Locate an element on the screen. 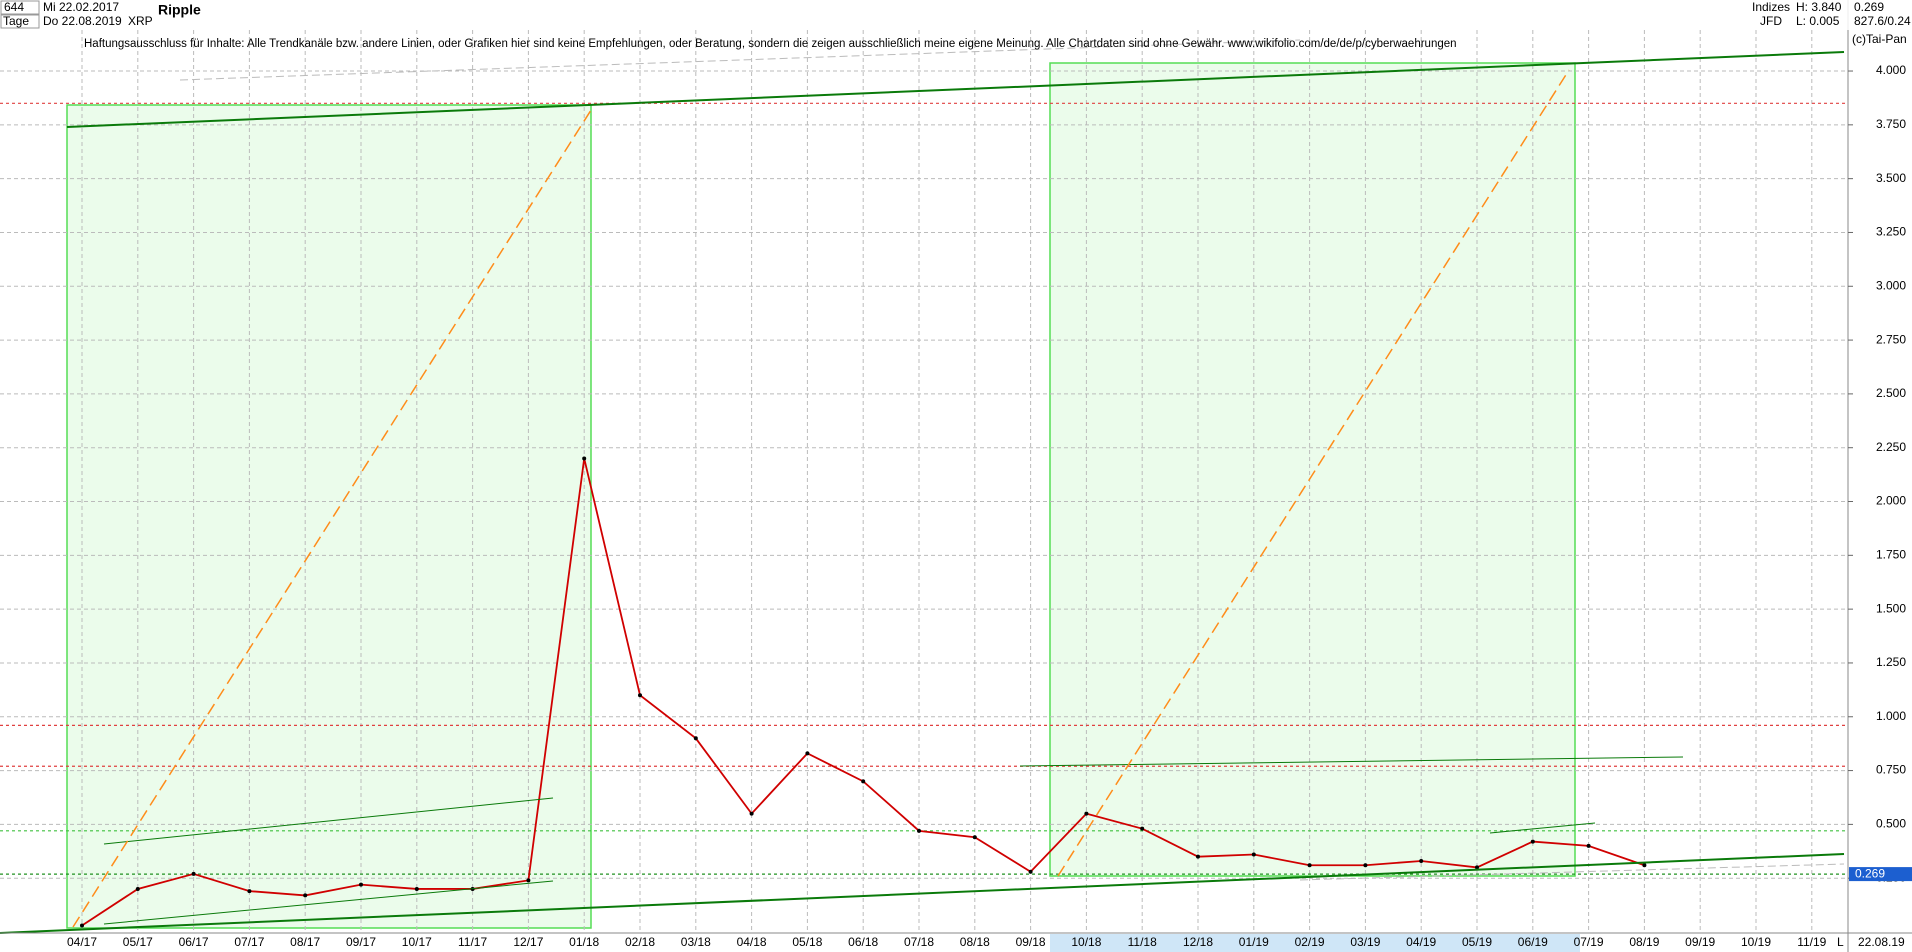 This screenshot has width=1912, height=952. x-tick-label: 07/19 is located at coordinates (1589, 942).